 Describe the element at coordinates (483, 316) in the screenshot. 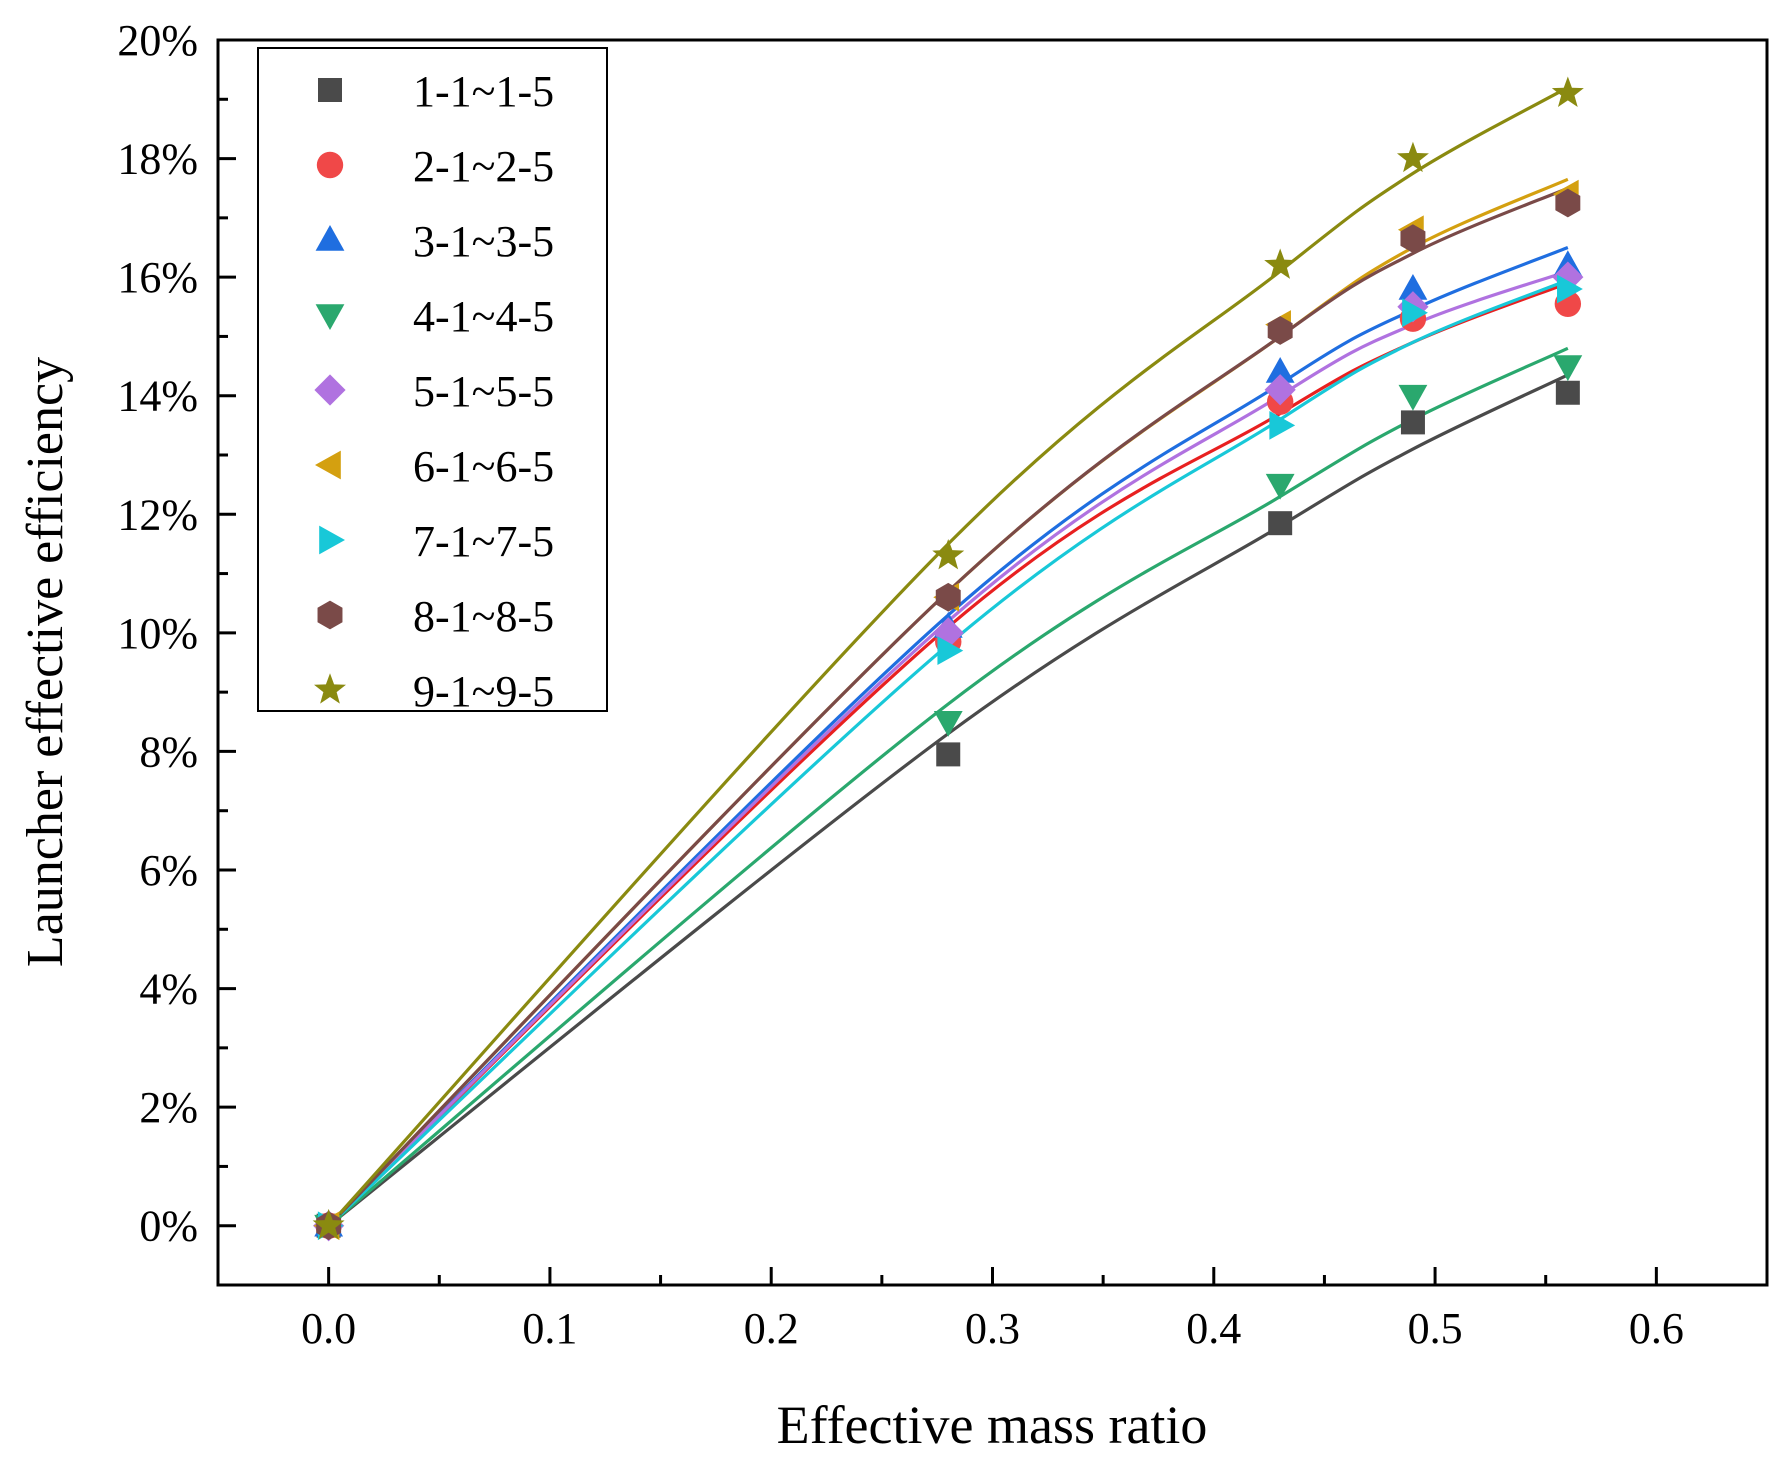

I see `legend-label-4: 4-1~4-5` at that location.